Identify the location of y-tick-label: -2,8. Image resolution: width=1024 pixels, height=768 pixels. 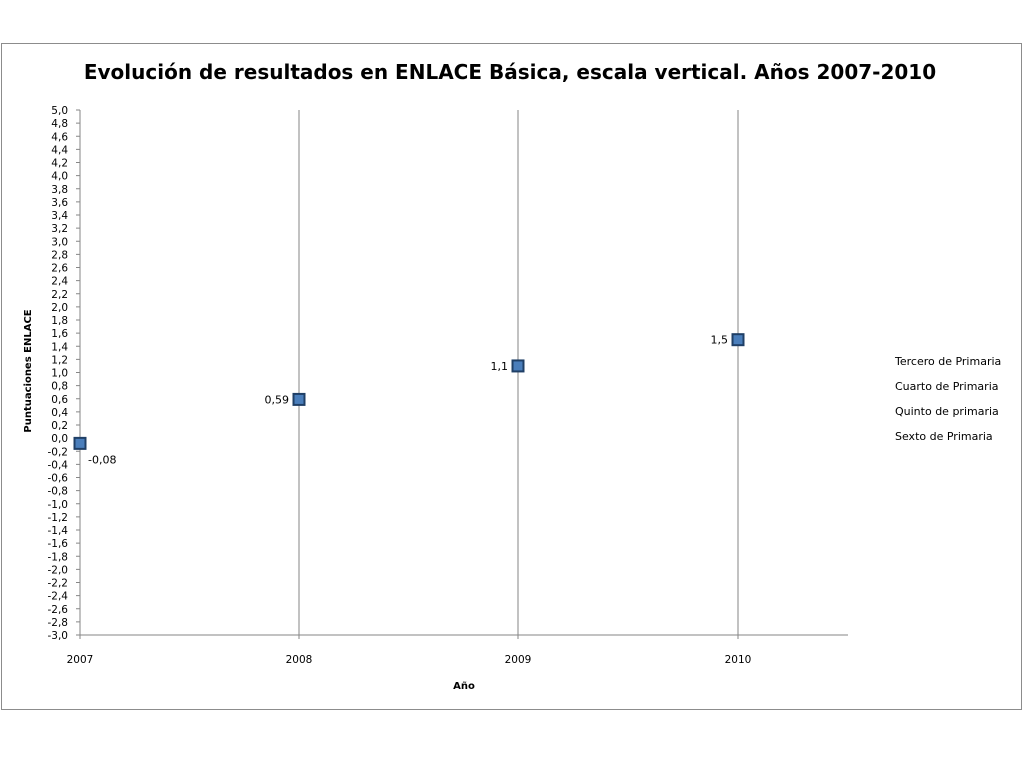
(58, 623).